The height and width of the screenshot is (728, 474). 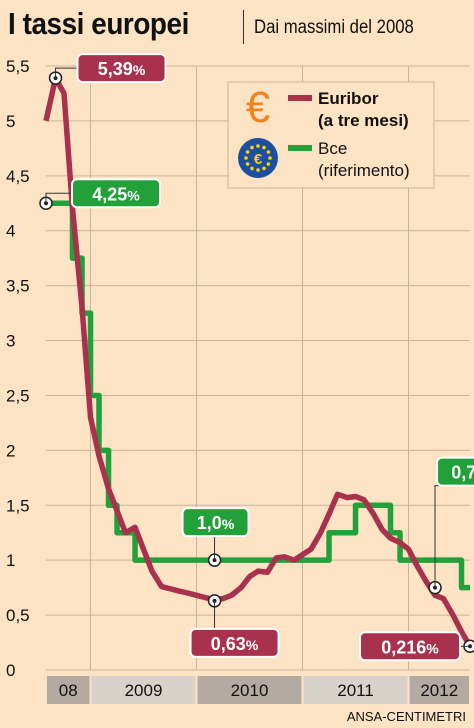 I want to click on x-tick-label: 2011, so click(x=355, y=690).